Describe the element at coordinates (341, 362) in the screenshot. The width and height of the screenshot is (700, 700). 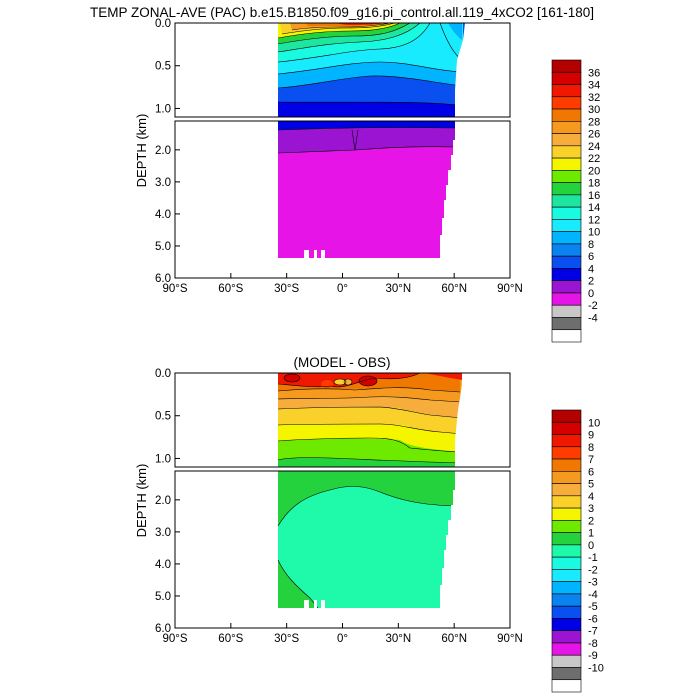
I see `diff-panel-title: (MODEL - OBS)` at that location.